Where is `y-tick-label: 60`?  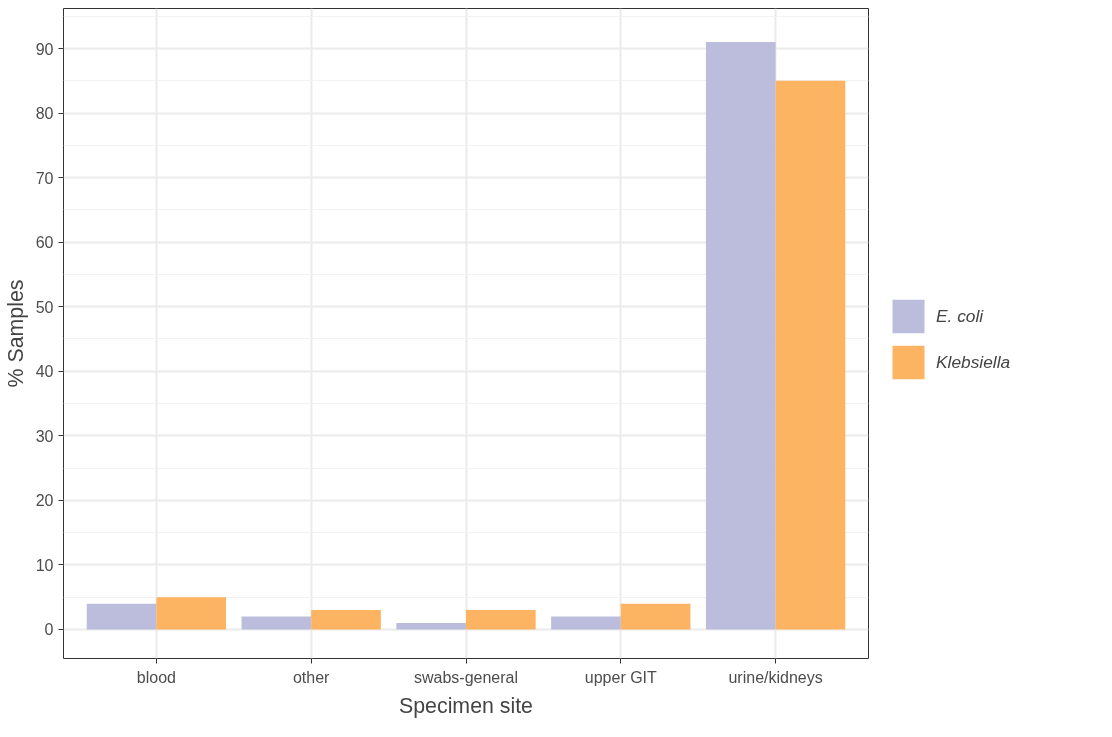 y-tick-label: 60 is located at coordinates (44, 243).